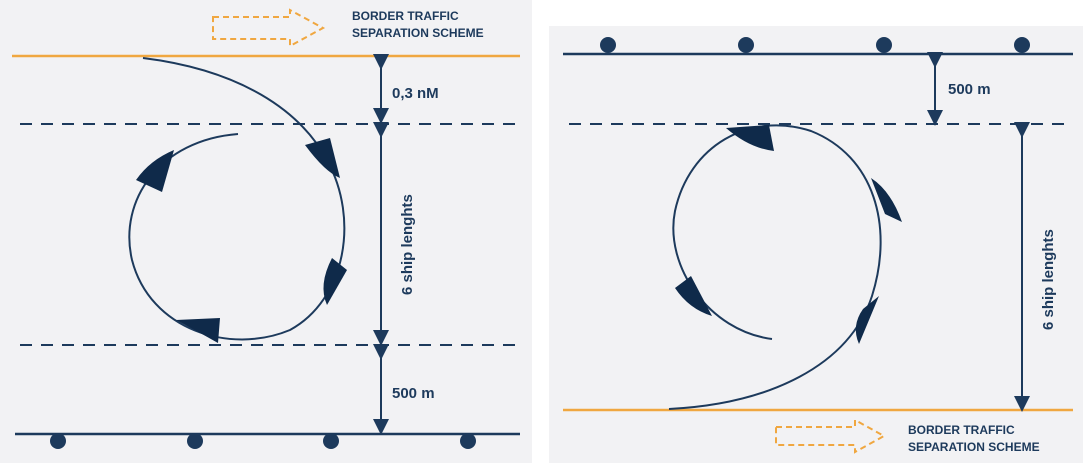 This screenshot has width=1083, height=463. What do you see at coordinates (413, 393) in the screenshot?
I see `dim-label-bottom: 500 m` at bounding box center [413, 393].